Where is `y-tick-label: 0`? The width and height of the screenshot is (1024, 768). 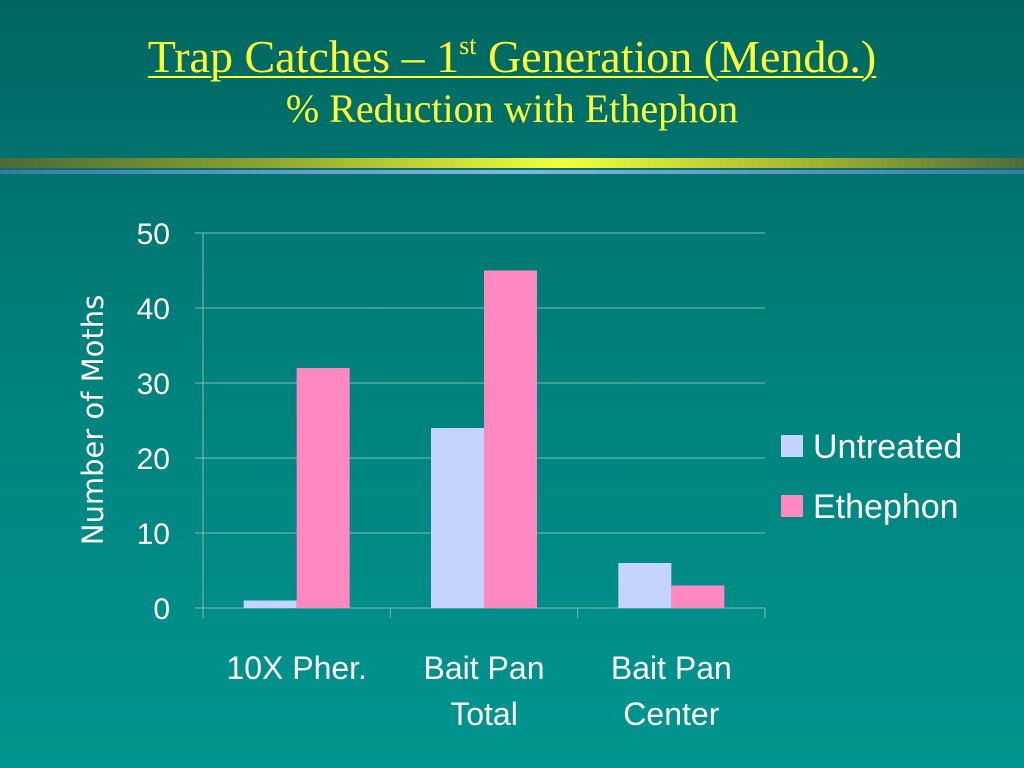 y-tick-label: 0 is located at coordinates (161, 609).